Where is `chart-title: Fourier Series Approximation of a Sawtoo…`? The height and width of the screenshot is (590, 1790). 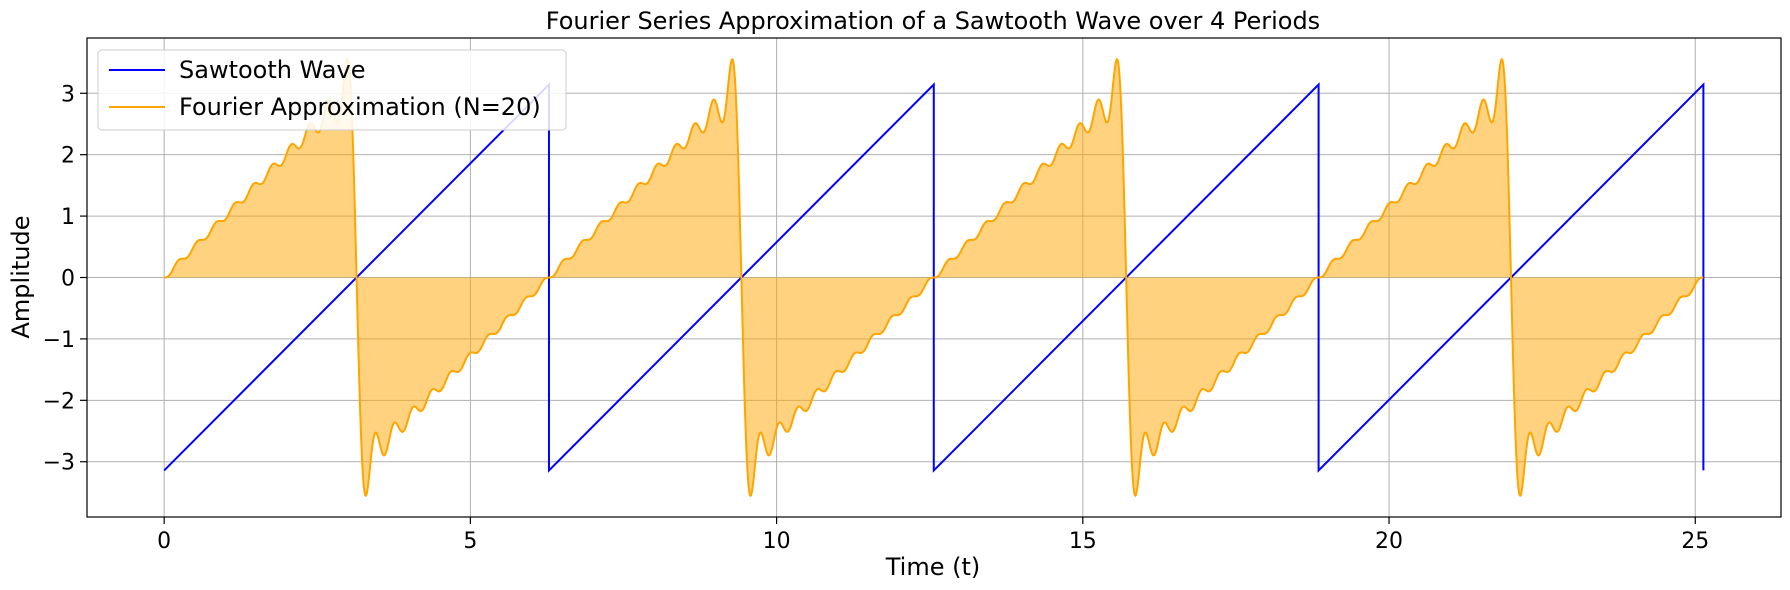
chart-title: Fourier Series Approximation of a Sawtoo… is located at coordinates (933, 21).